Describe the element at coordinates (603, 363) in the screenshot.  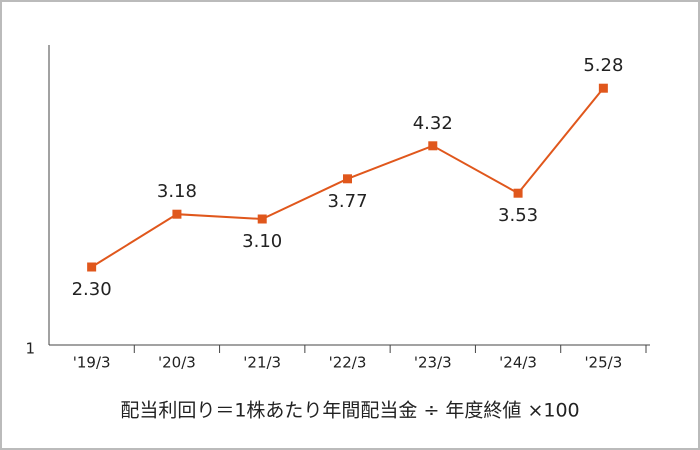
I see `x-tick-label: '25/3` at that location.